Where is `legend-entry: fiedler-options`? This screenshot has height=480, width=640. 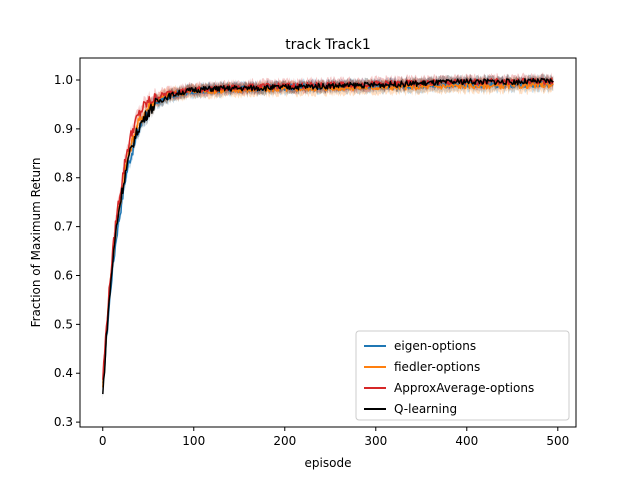
legend-entry: fiedler-options is located at coordinates (437, 367).